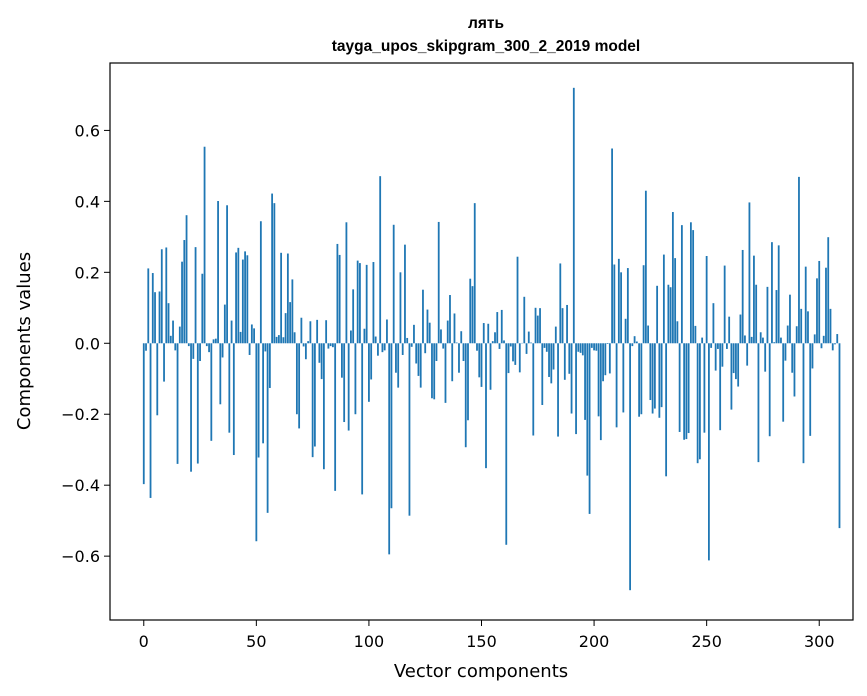  I want to click on y-tick-label: 0.4, so click(87, 201).